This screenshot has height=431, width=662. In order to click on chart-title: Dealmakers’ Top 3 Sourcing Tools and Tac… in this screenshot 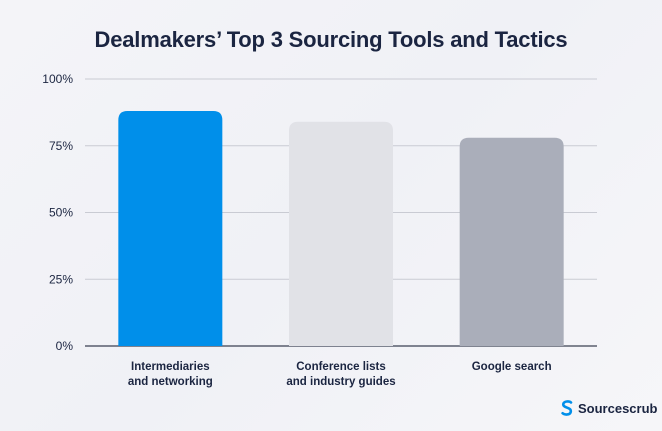, I will do `click(331, 39)`.